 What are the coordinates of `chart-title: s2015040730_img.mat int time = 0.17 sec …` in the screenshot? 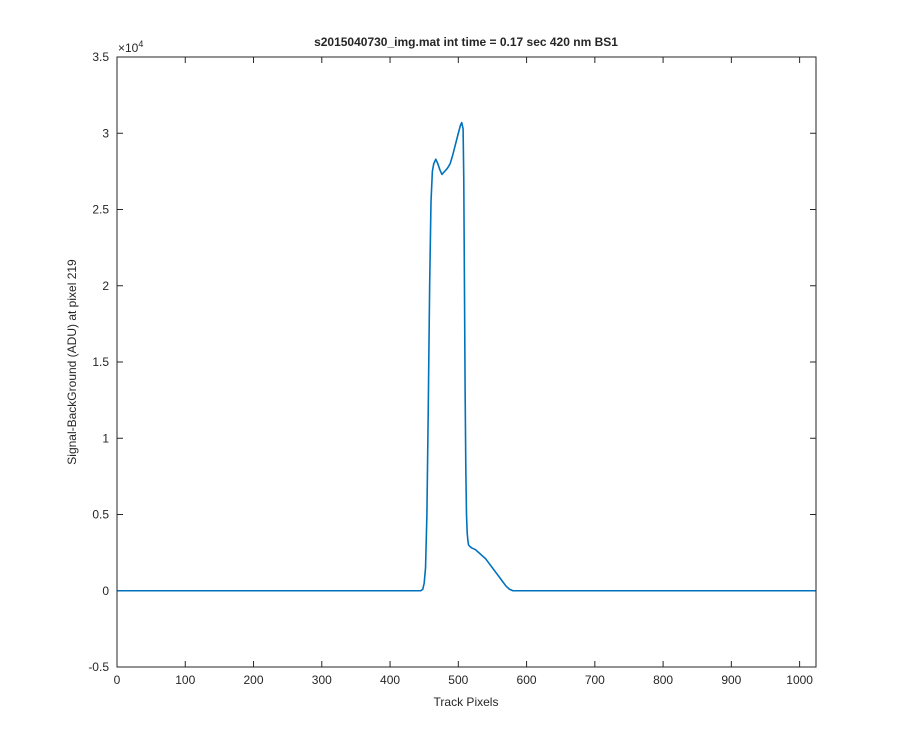 It's located at (466, 42).